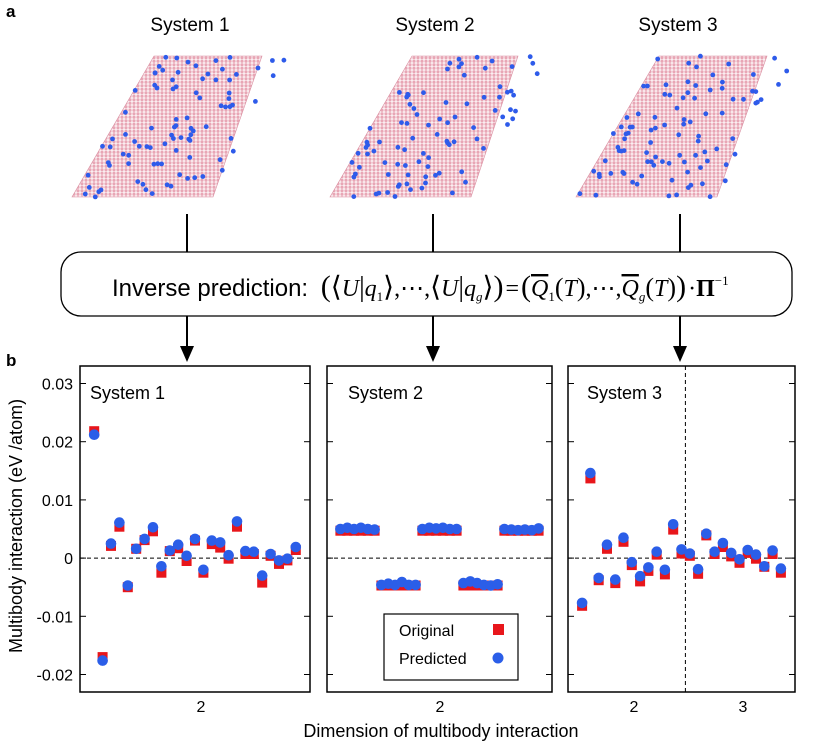  I want to click on arrow-down-icon, so click(433, 354).